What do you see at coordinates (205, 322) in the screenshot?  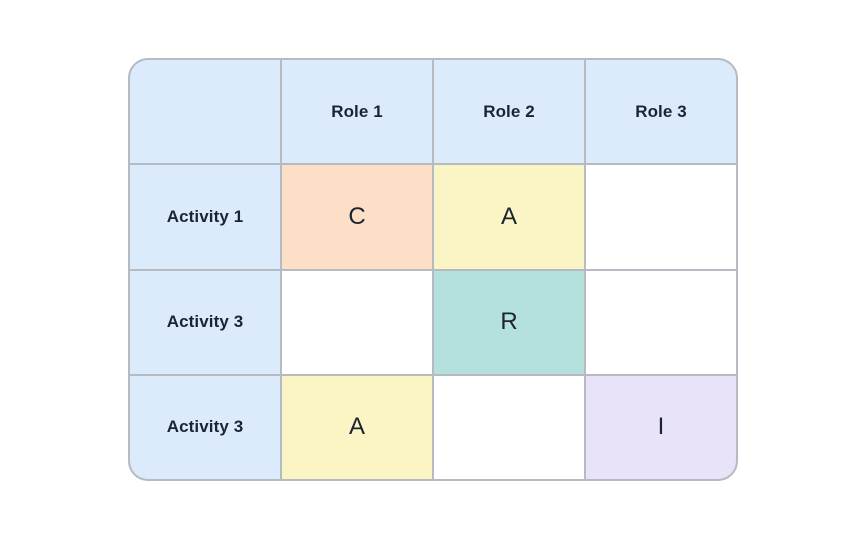 I see `row-header-activity-3a: Activity 3` at bounding box center [205, 322].